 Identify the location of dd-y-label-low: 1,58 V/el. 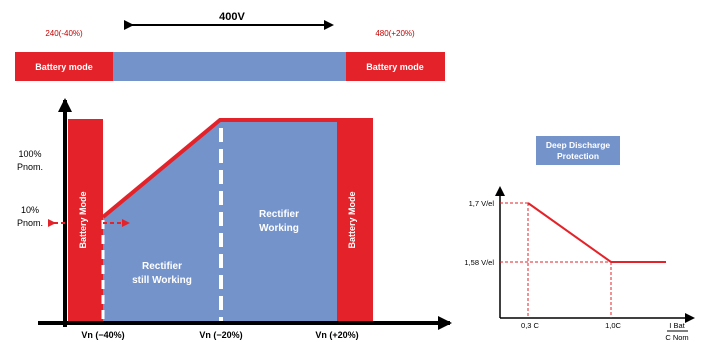
(479, 262).